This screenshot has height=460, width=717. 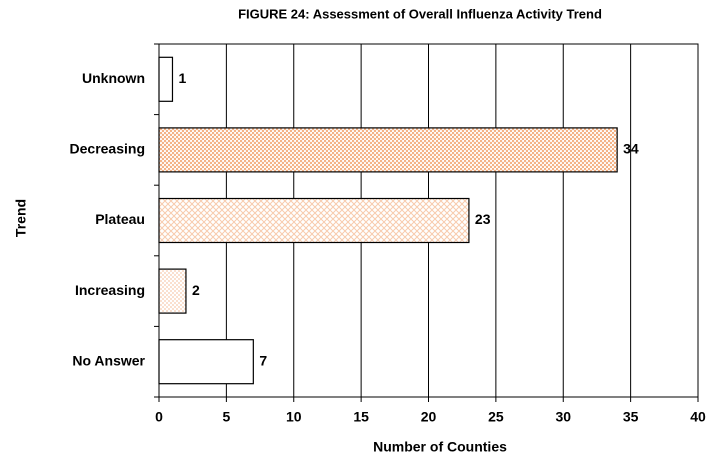 I want to click on x-tick-label: 15, so click(x=361, y=417).